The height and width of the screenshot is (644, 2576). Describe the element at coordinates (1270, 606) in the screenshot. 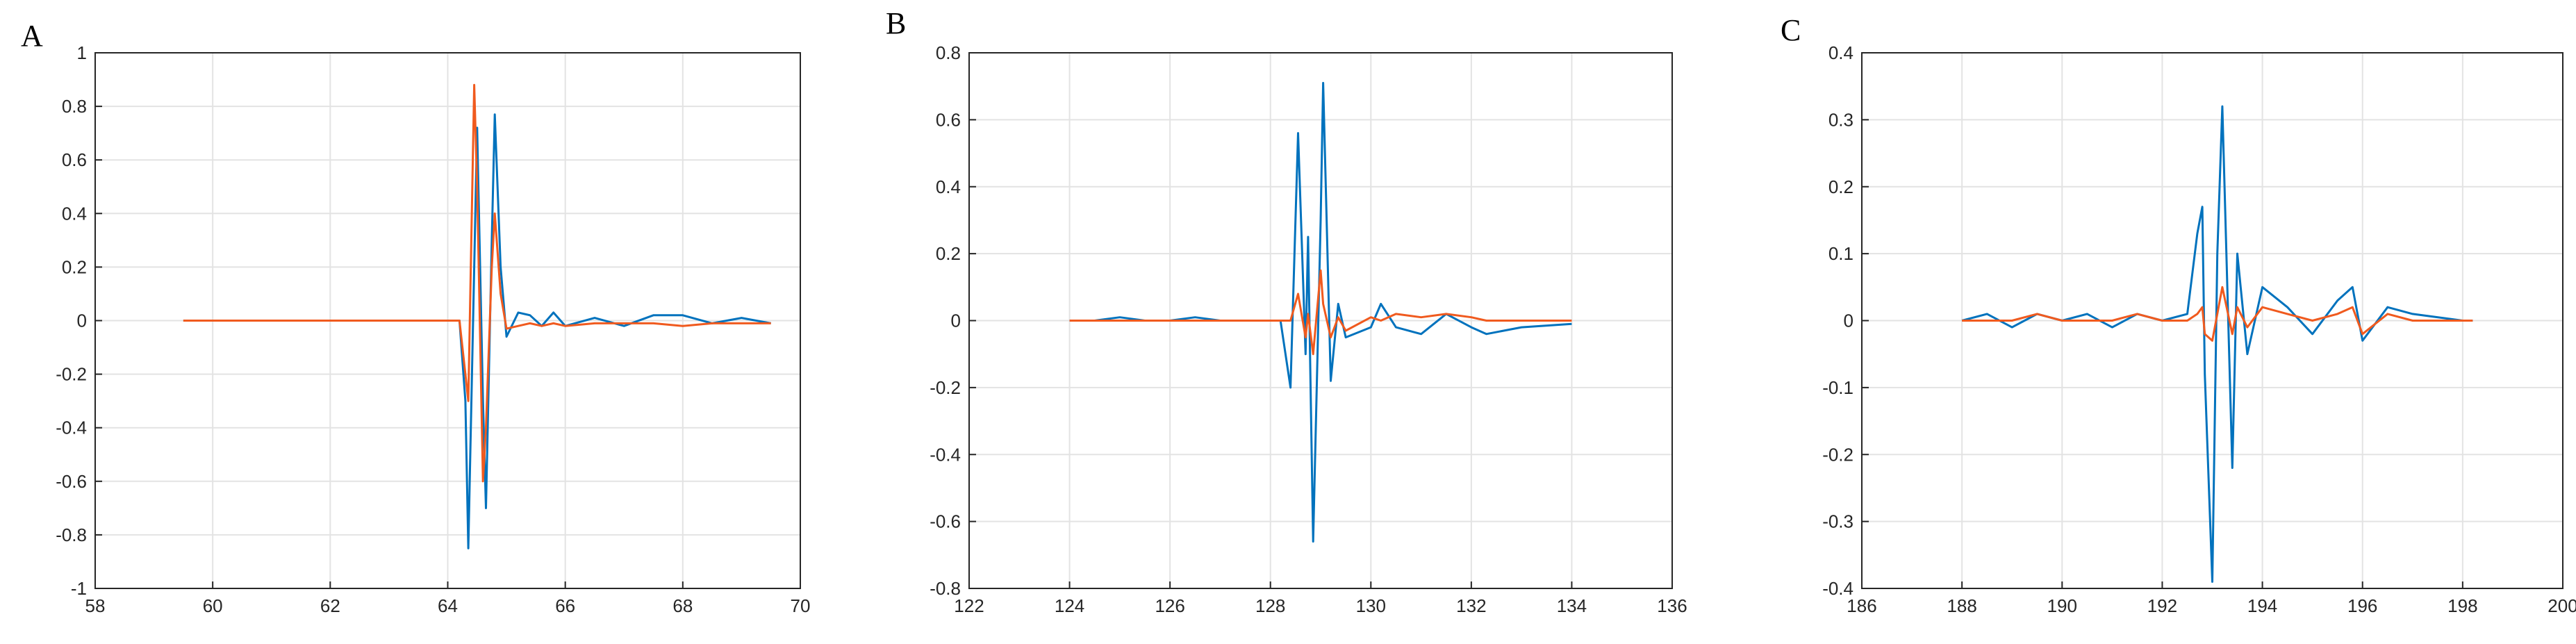

I see `x-tick-label: 128` at that location.